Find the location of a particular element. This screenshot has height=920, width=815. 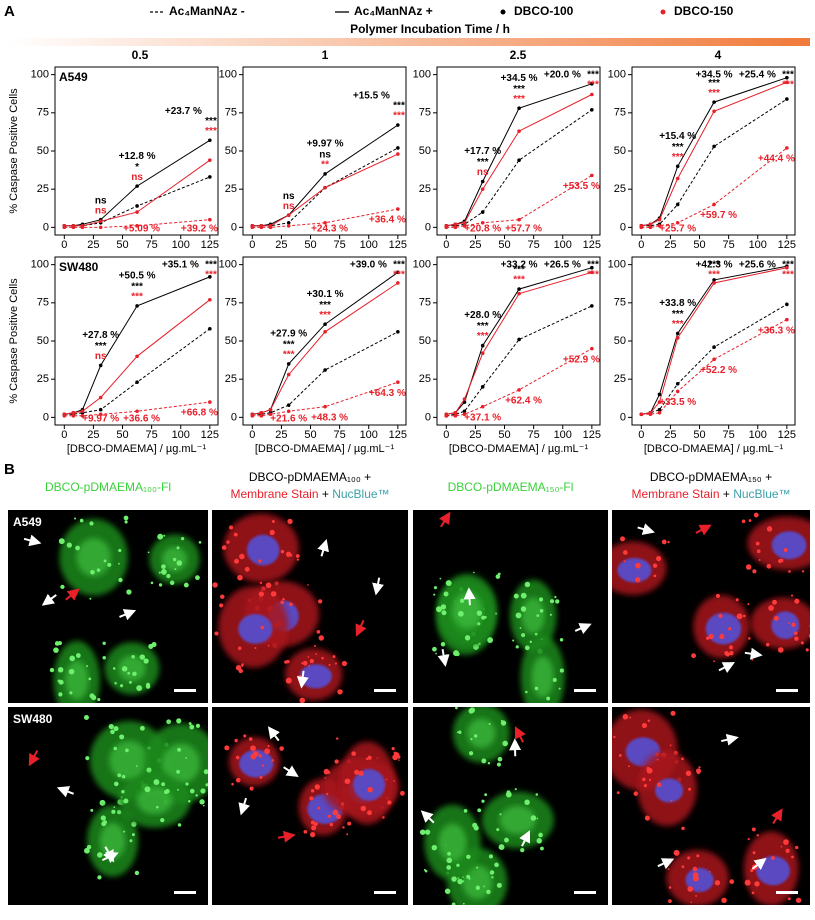

nucleus is located at coordinates (724, 629).